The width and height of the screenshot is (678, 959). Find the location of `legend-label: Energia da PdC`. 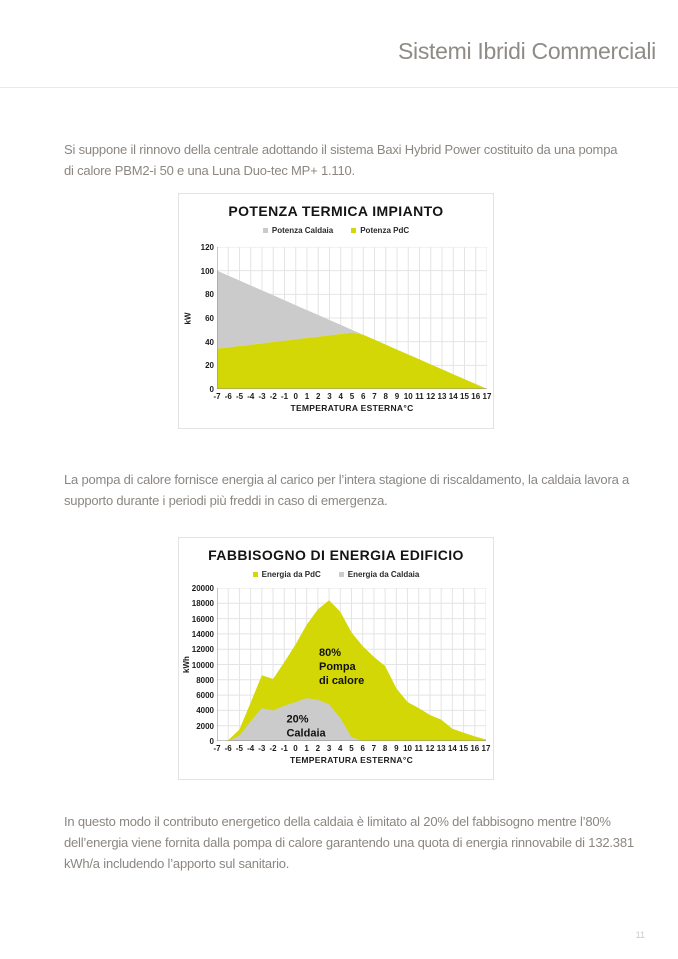

legend-label: Energia da PdC is located at coordinates (291, 574).